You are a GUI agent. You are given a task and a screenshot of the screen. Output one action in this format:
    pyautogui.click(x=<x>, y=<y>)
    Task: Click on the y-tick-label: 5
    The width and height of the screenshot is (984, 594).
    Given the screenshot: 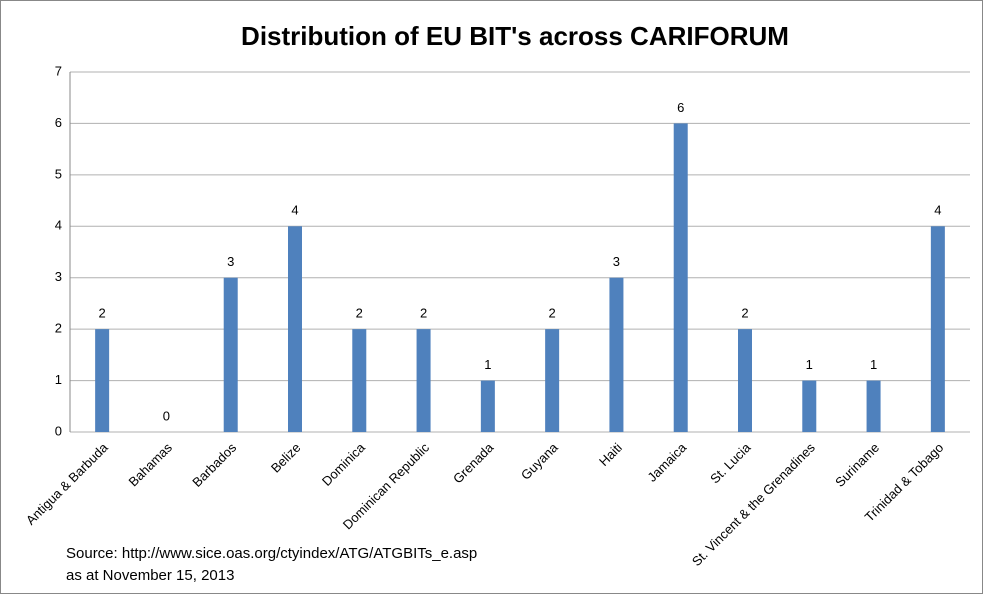 What is the action you would take?
    pyautogui.click(x=58, y=173)
    